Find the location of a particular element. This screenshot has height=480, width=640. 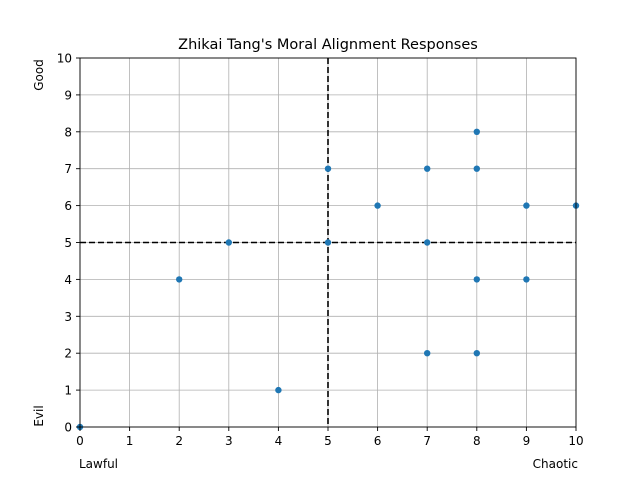

x-tick-label: 10 is located at coordinates (575, 441).